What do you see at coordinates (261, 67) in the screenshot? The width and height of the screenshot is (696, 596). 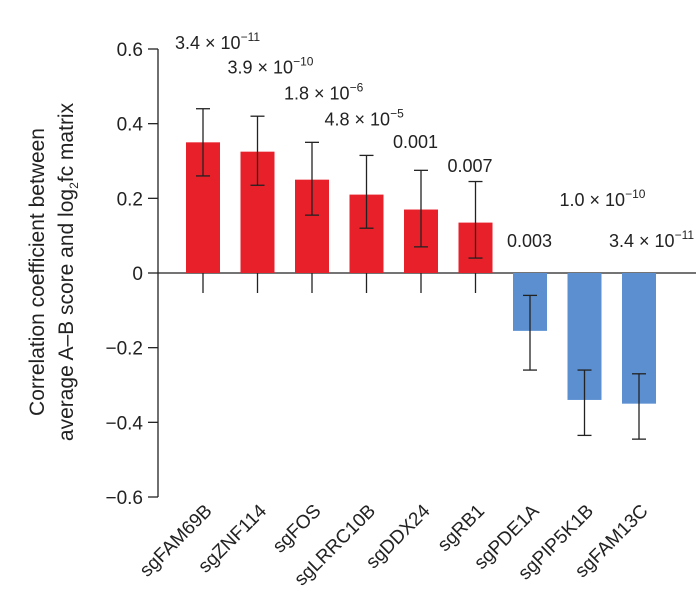 I see `pvalue-base: 3.9 × 10` at bounding box center [261, 67].